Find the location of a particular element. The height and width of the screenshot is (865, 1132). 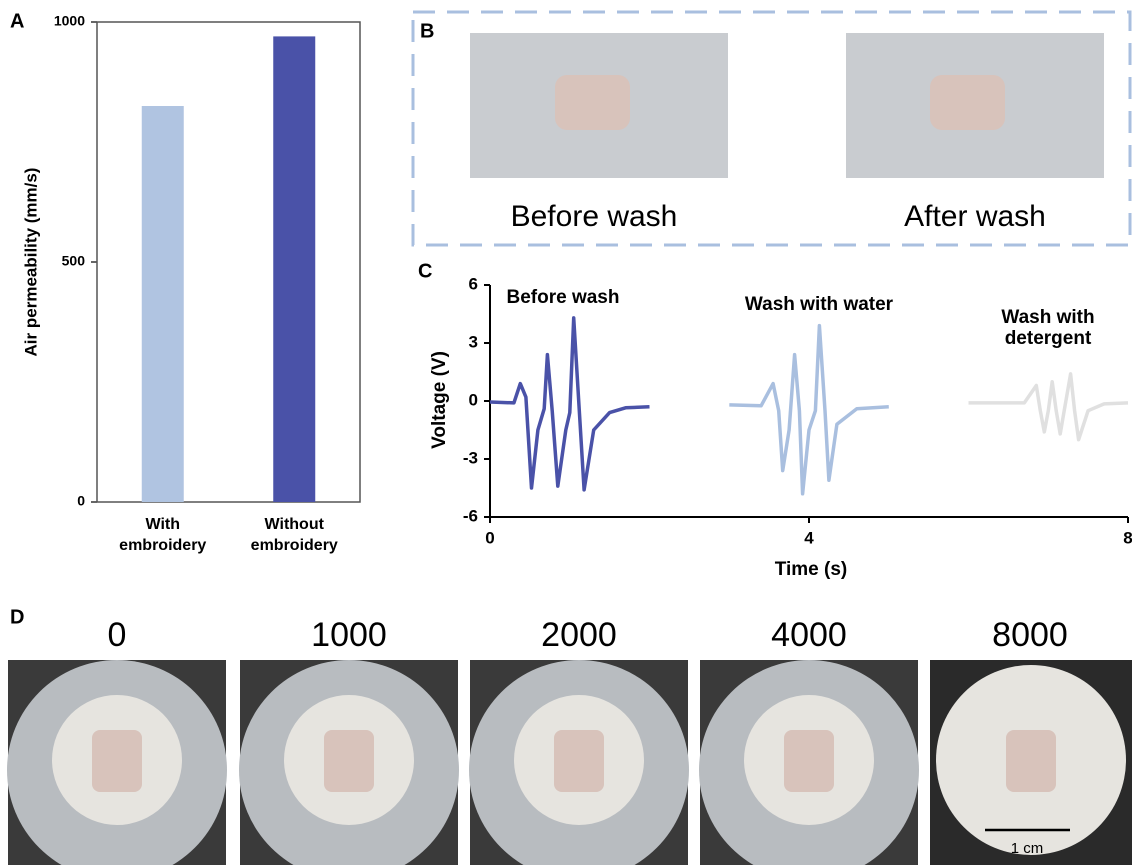

y-tick-label: 1000 is located at coordinates (69, 21).